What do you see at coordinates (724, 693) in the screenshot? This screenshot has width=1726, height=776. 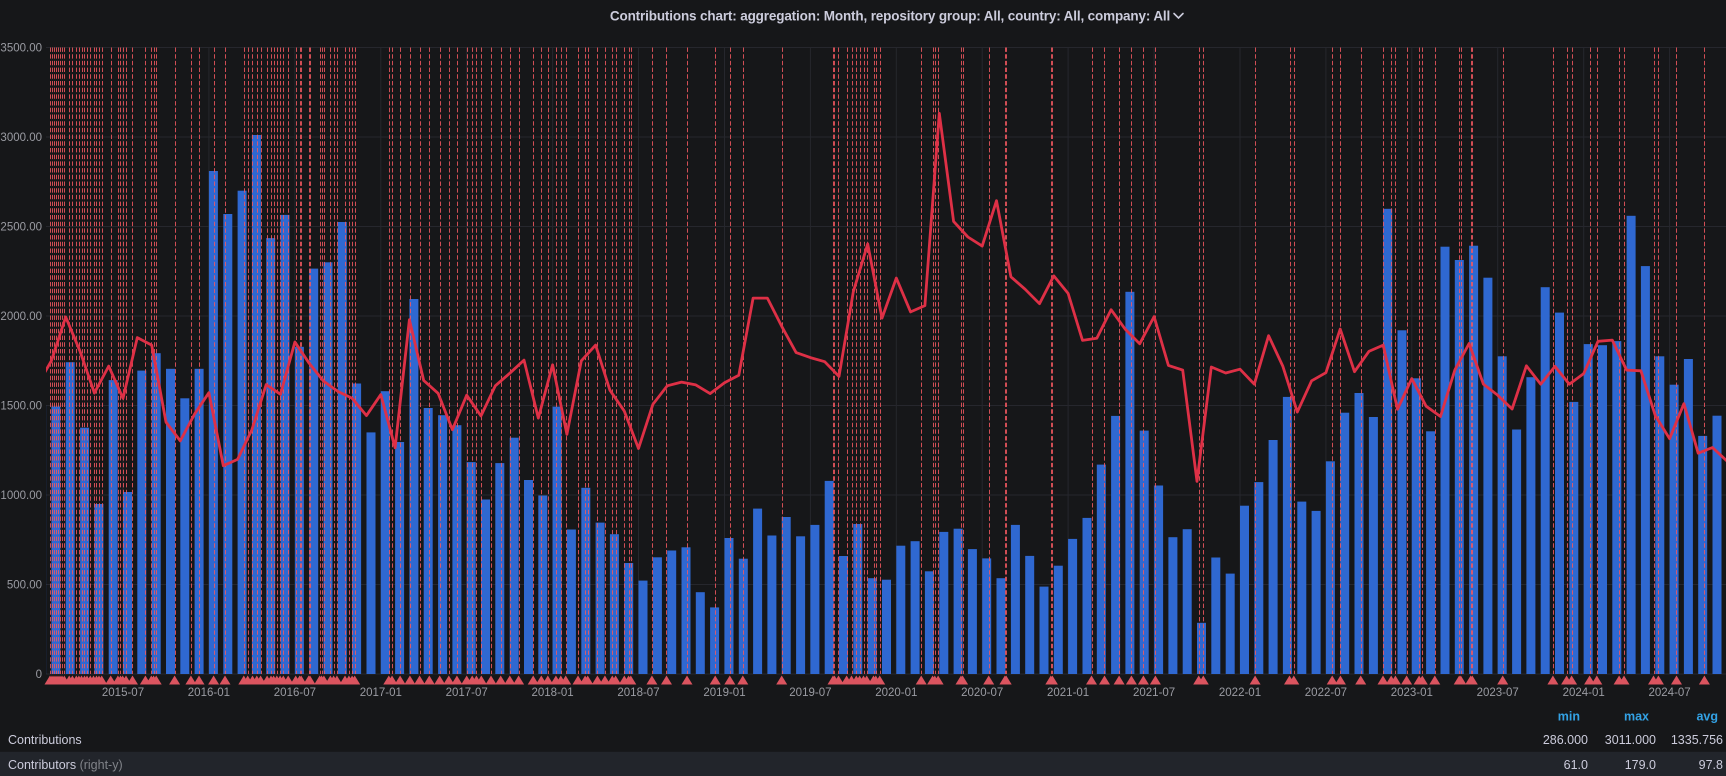 I see `svg-text: 2019-01` at bounding box center [724, 693].